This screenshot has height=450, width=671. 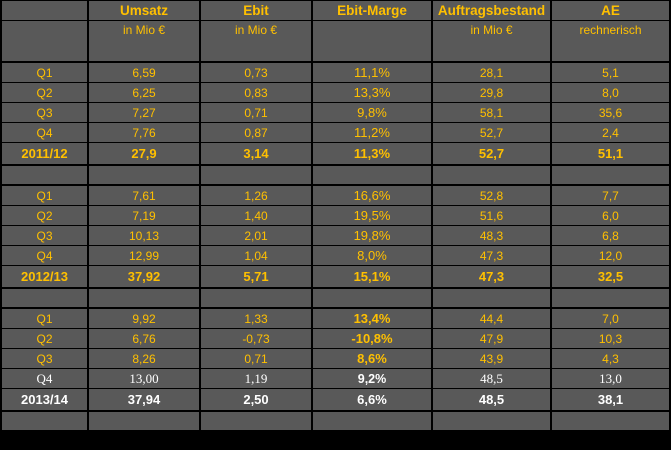 I want to click on cell-umsatz: 9,92, so click(x=144, y=318).